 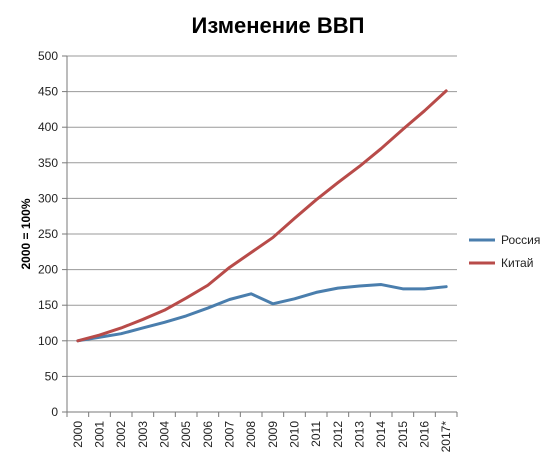 I want to click on x-tick-label: 2000, so click(x=78, y=434).